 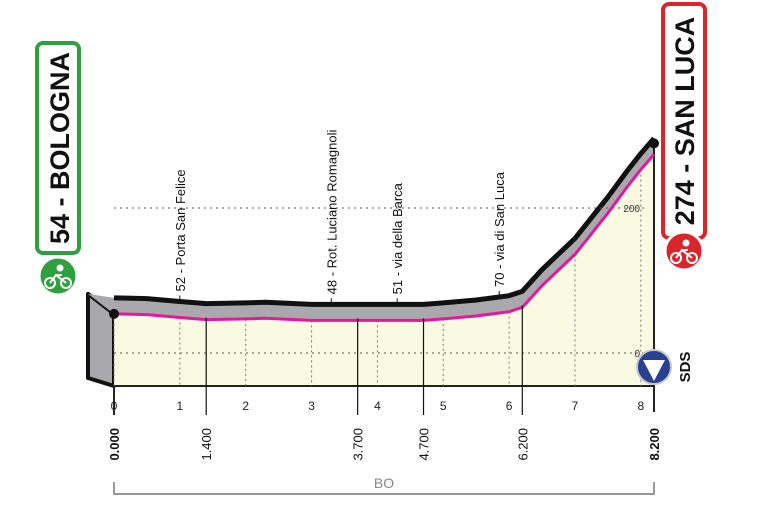 I want to click on km-marker-label: 8.200, so click(x=654, y=444).